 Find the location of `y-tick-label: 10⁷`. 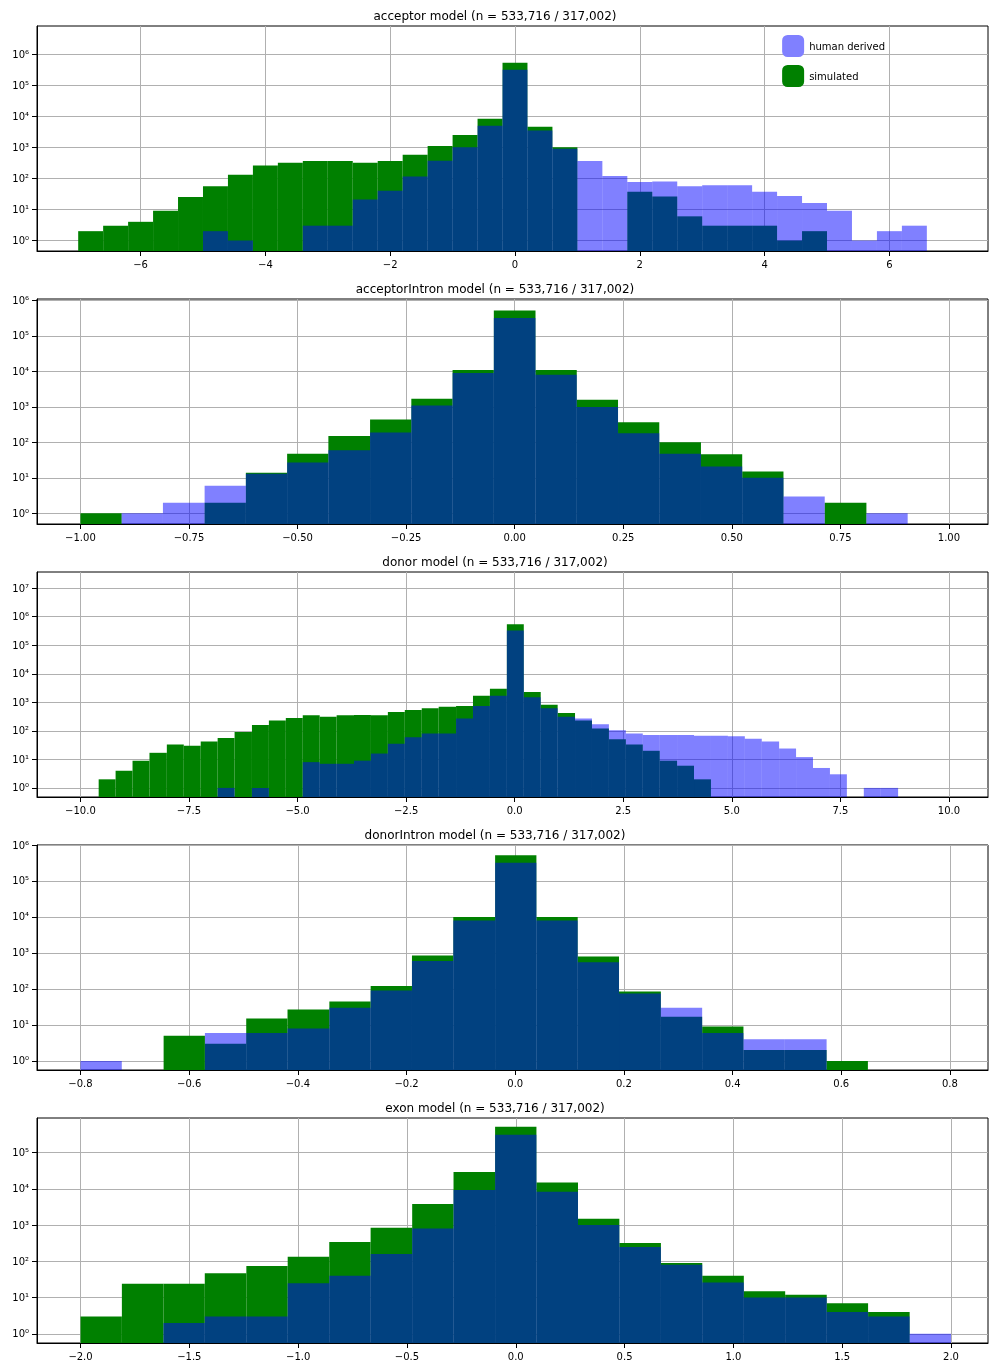

y-tick-label: 10⁷ is located at coordinates (20, 588).